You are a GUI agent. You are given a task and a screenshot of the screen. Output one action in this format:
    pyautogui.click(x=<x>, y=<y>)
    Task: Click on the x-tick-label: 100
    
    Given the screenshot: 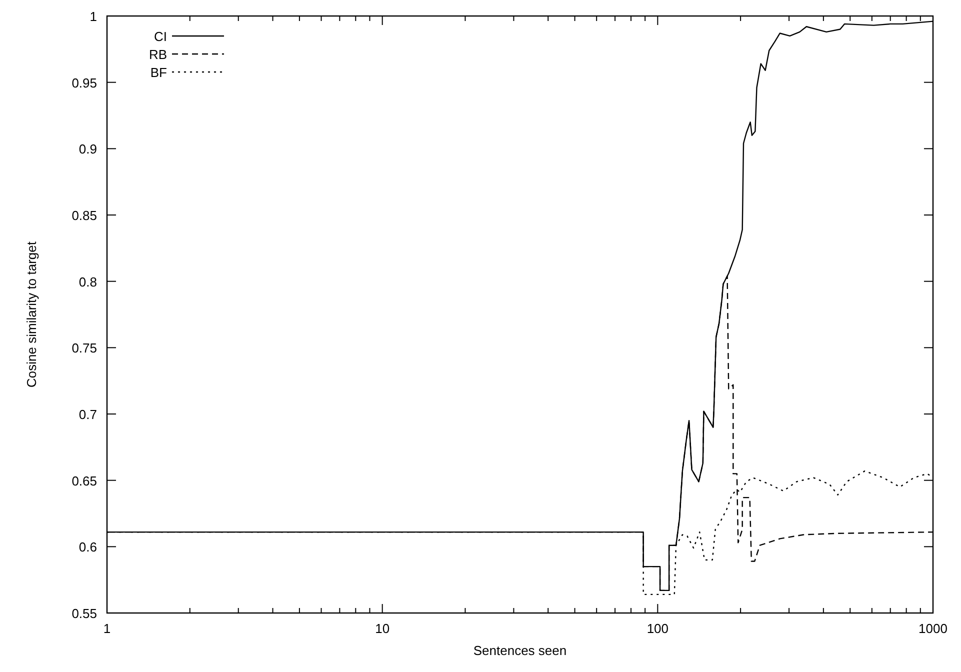 What is the action you would take?
    pyautogui.click(x=657, y=628)
    